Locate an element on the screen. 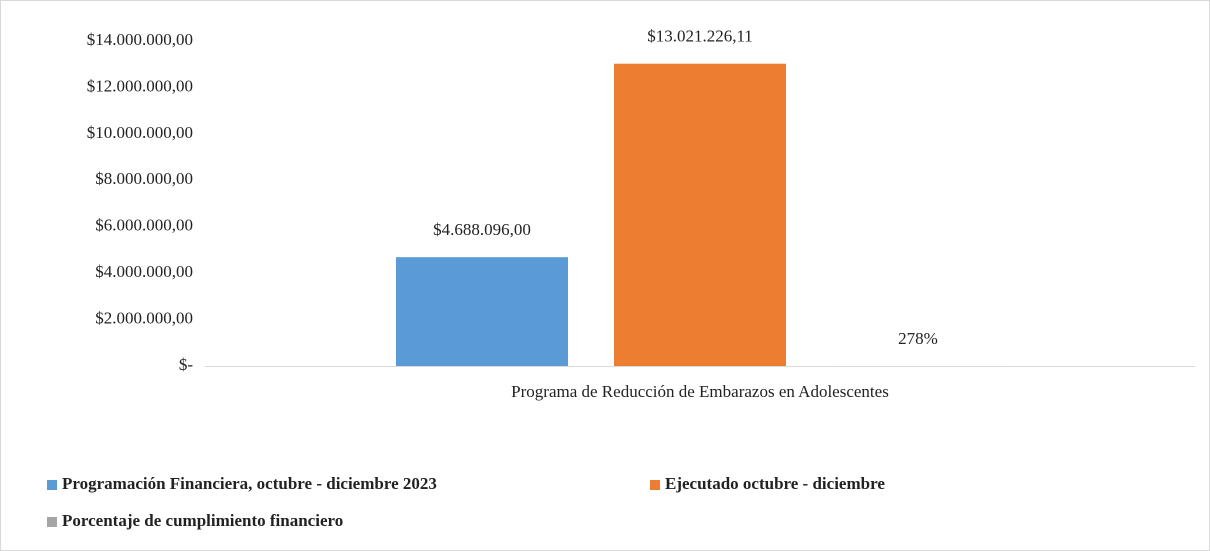 The height and width of the screenshot is (551, 1210). legend-label: Ejecutado octubre - diciembre is located at coordinates (775, 483).